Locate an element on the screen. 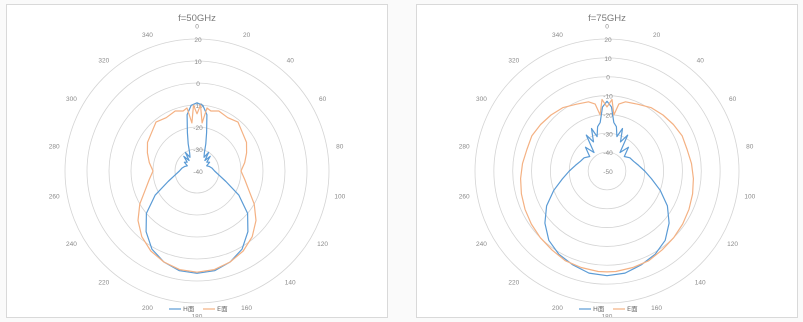 The image size is (803, 322). series-line-1-e-e9-9d-a2 is located at coordinates (607, 185).